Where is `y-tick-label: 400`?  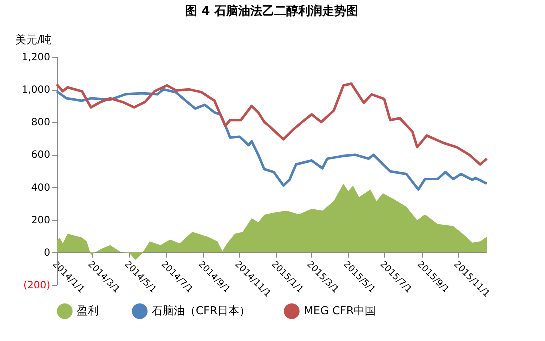
y-tick-label: 400 is located at coordinates (40, 188).